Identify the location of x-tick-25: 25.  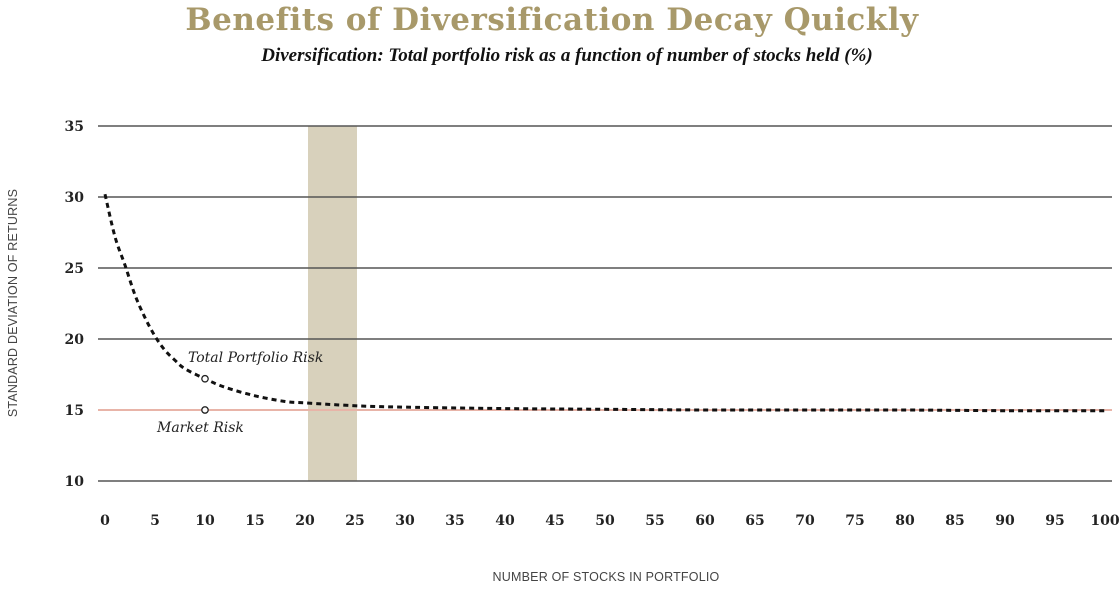
(354, 521).